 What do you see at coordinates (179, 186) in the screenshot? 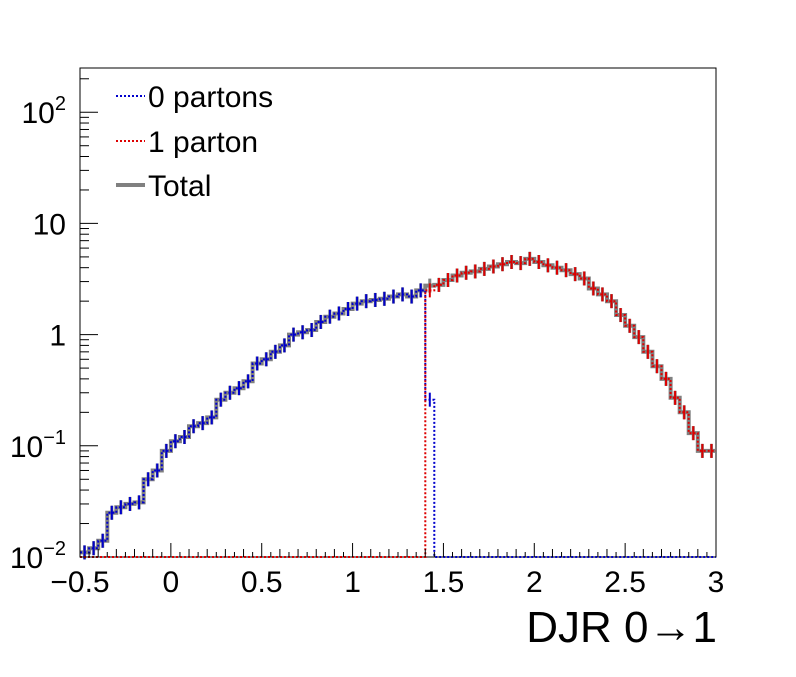
I see `legend-label: Total` at bounding box center [179, 186].